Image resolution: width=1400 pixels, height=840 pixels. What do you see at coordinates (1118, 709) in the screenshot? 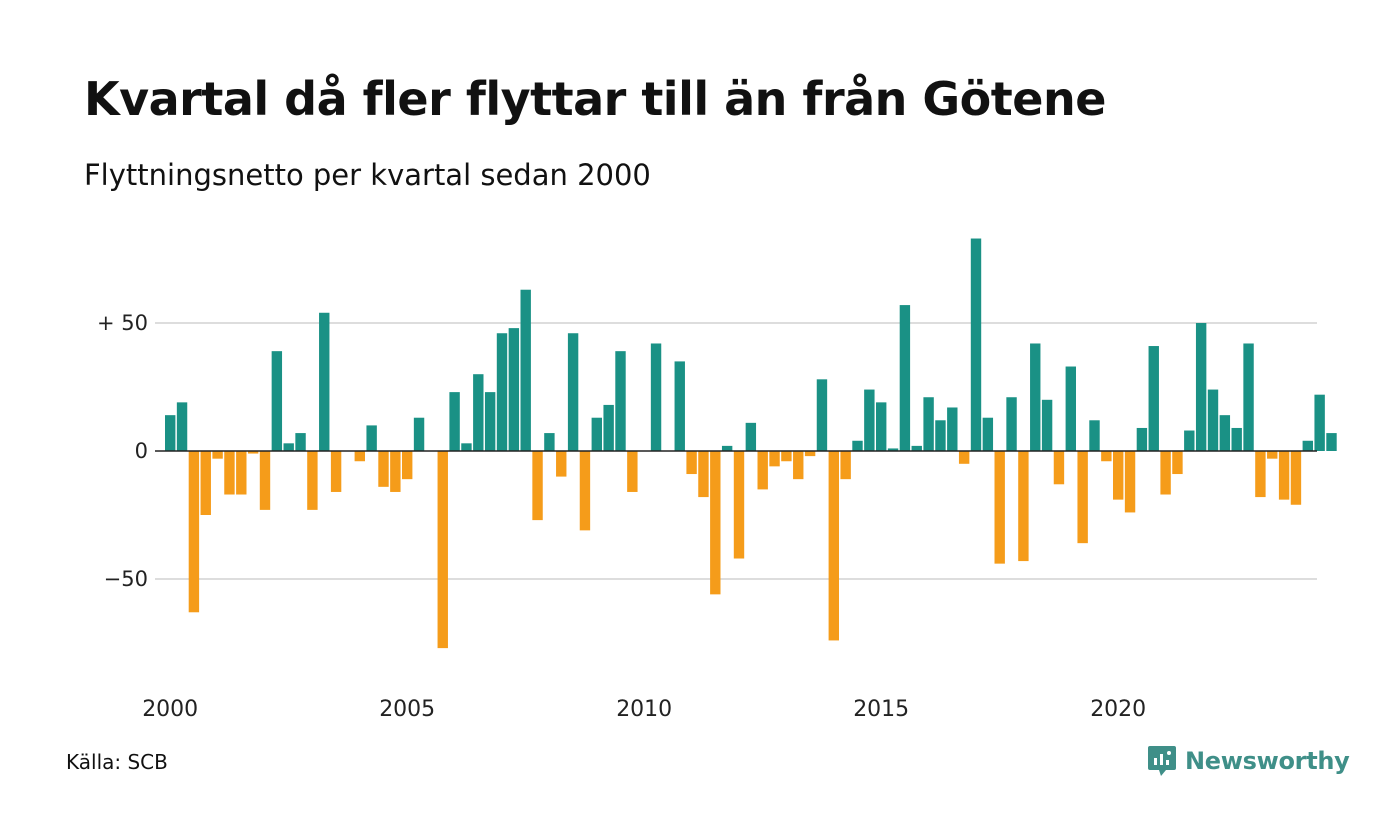
I see `x-tick-label: 2020` at bounding box center [1118, 709].